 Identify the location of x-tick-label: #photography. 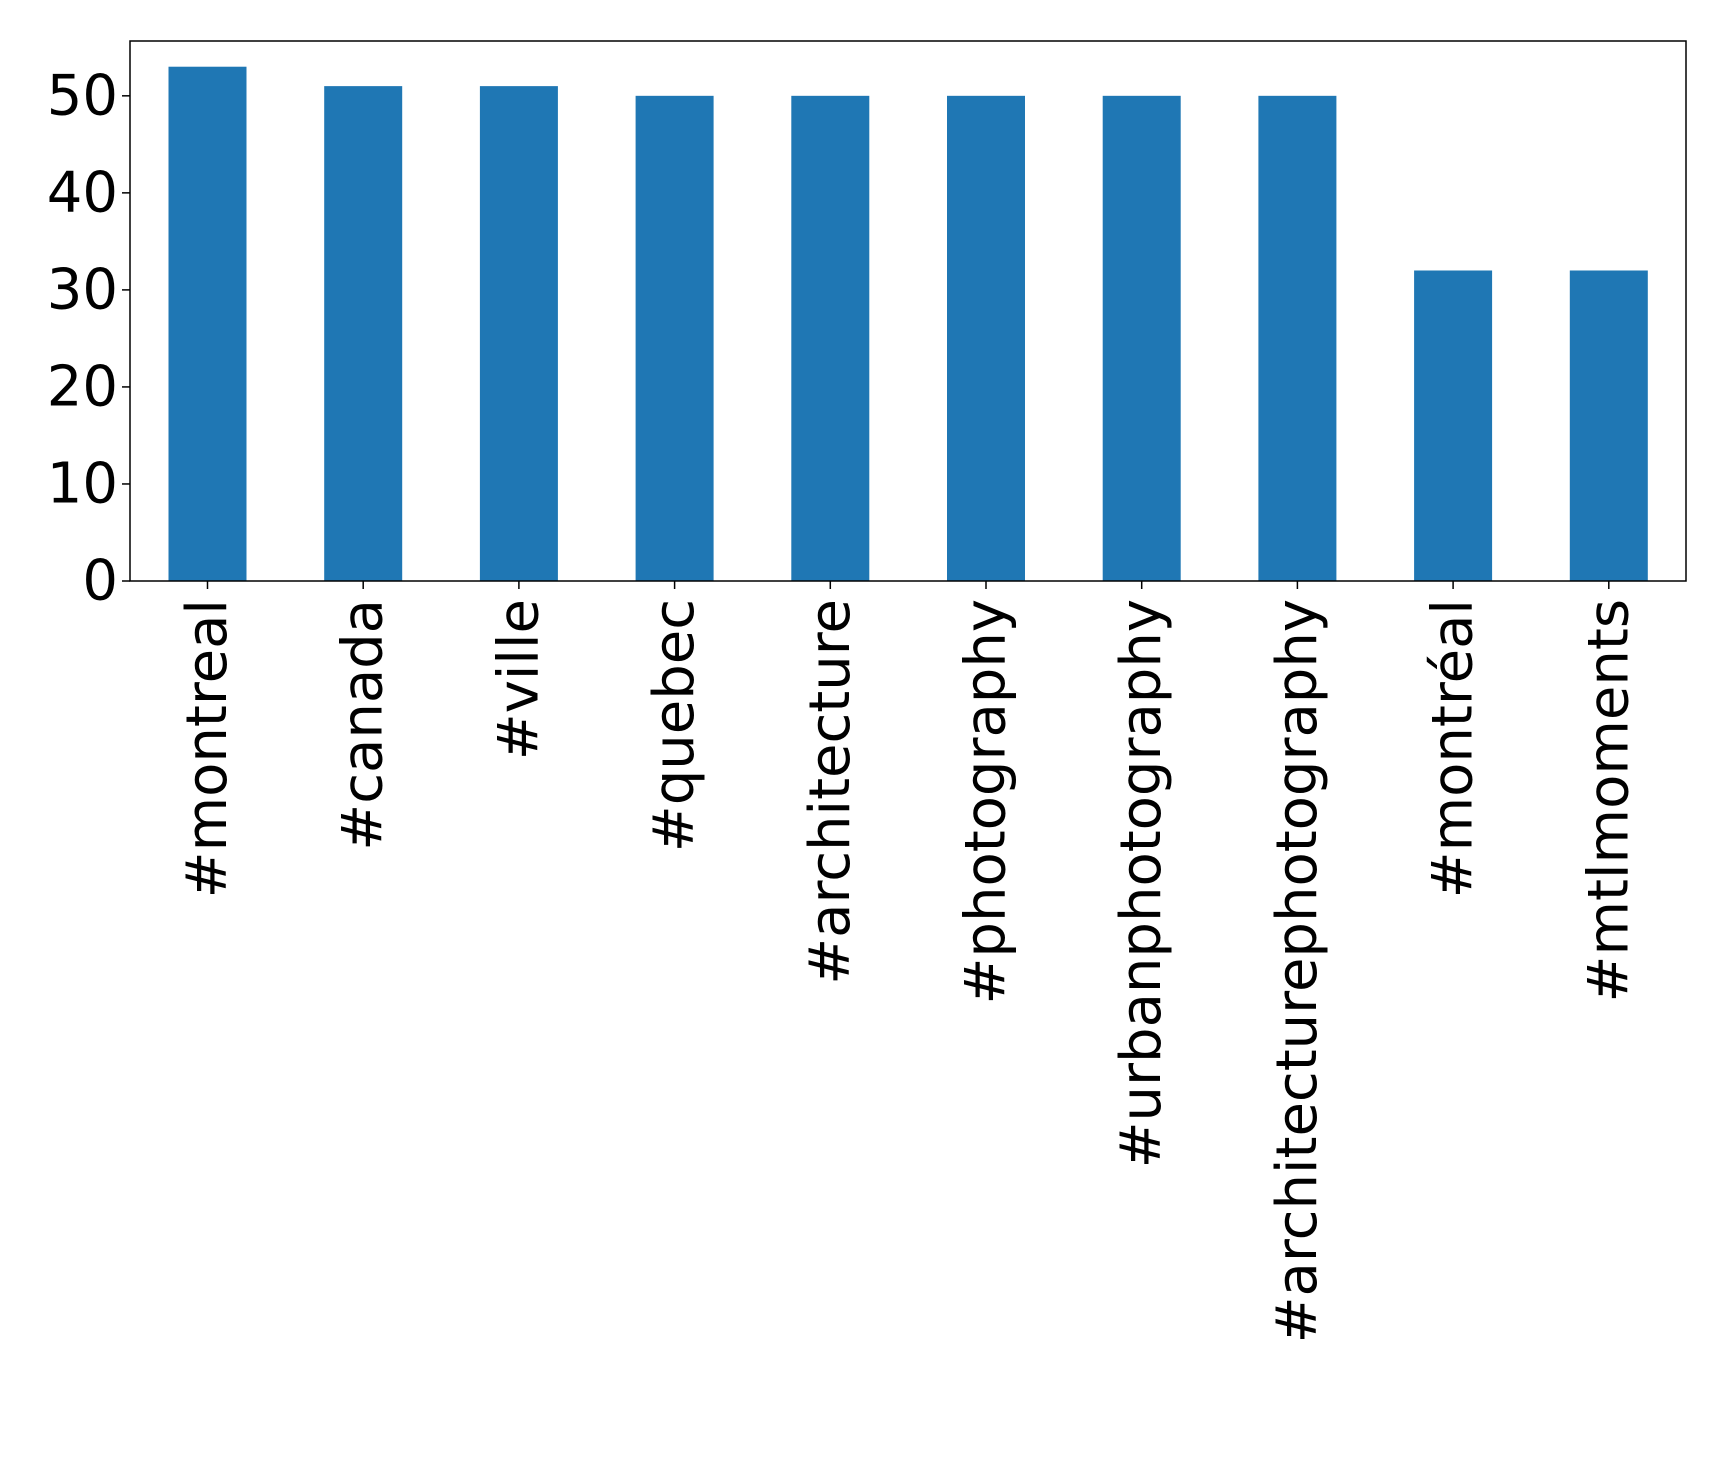
(986, 802).